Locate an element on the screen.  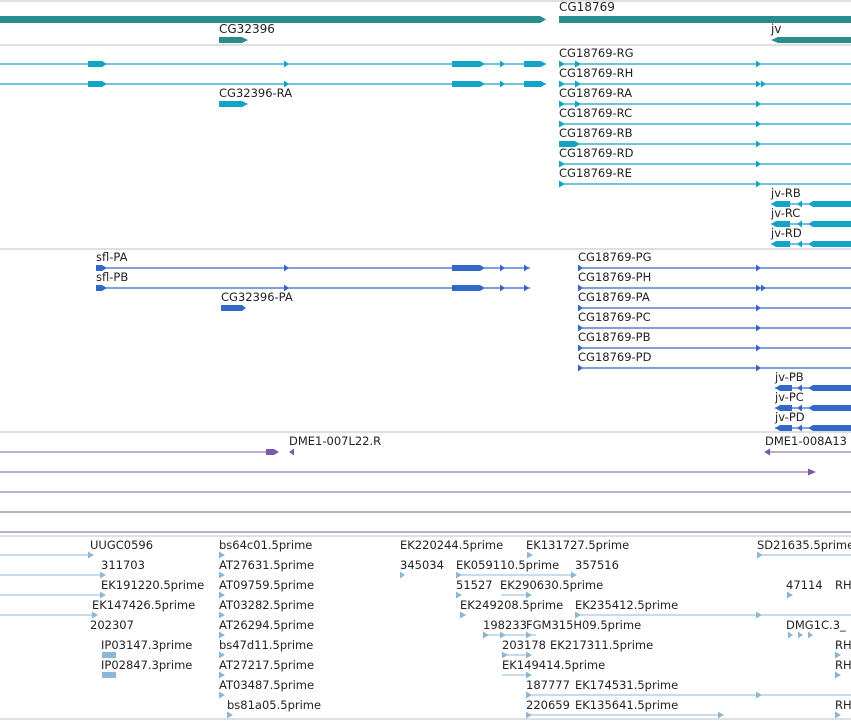
protein-label: CG18769-PC is located at coordinates (614, 317).